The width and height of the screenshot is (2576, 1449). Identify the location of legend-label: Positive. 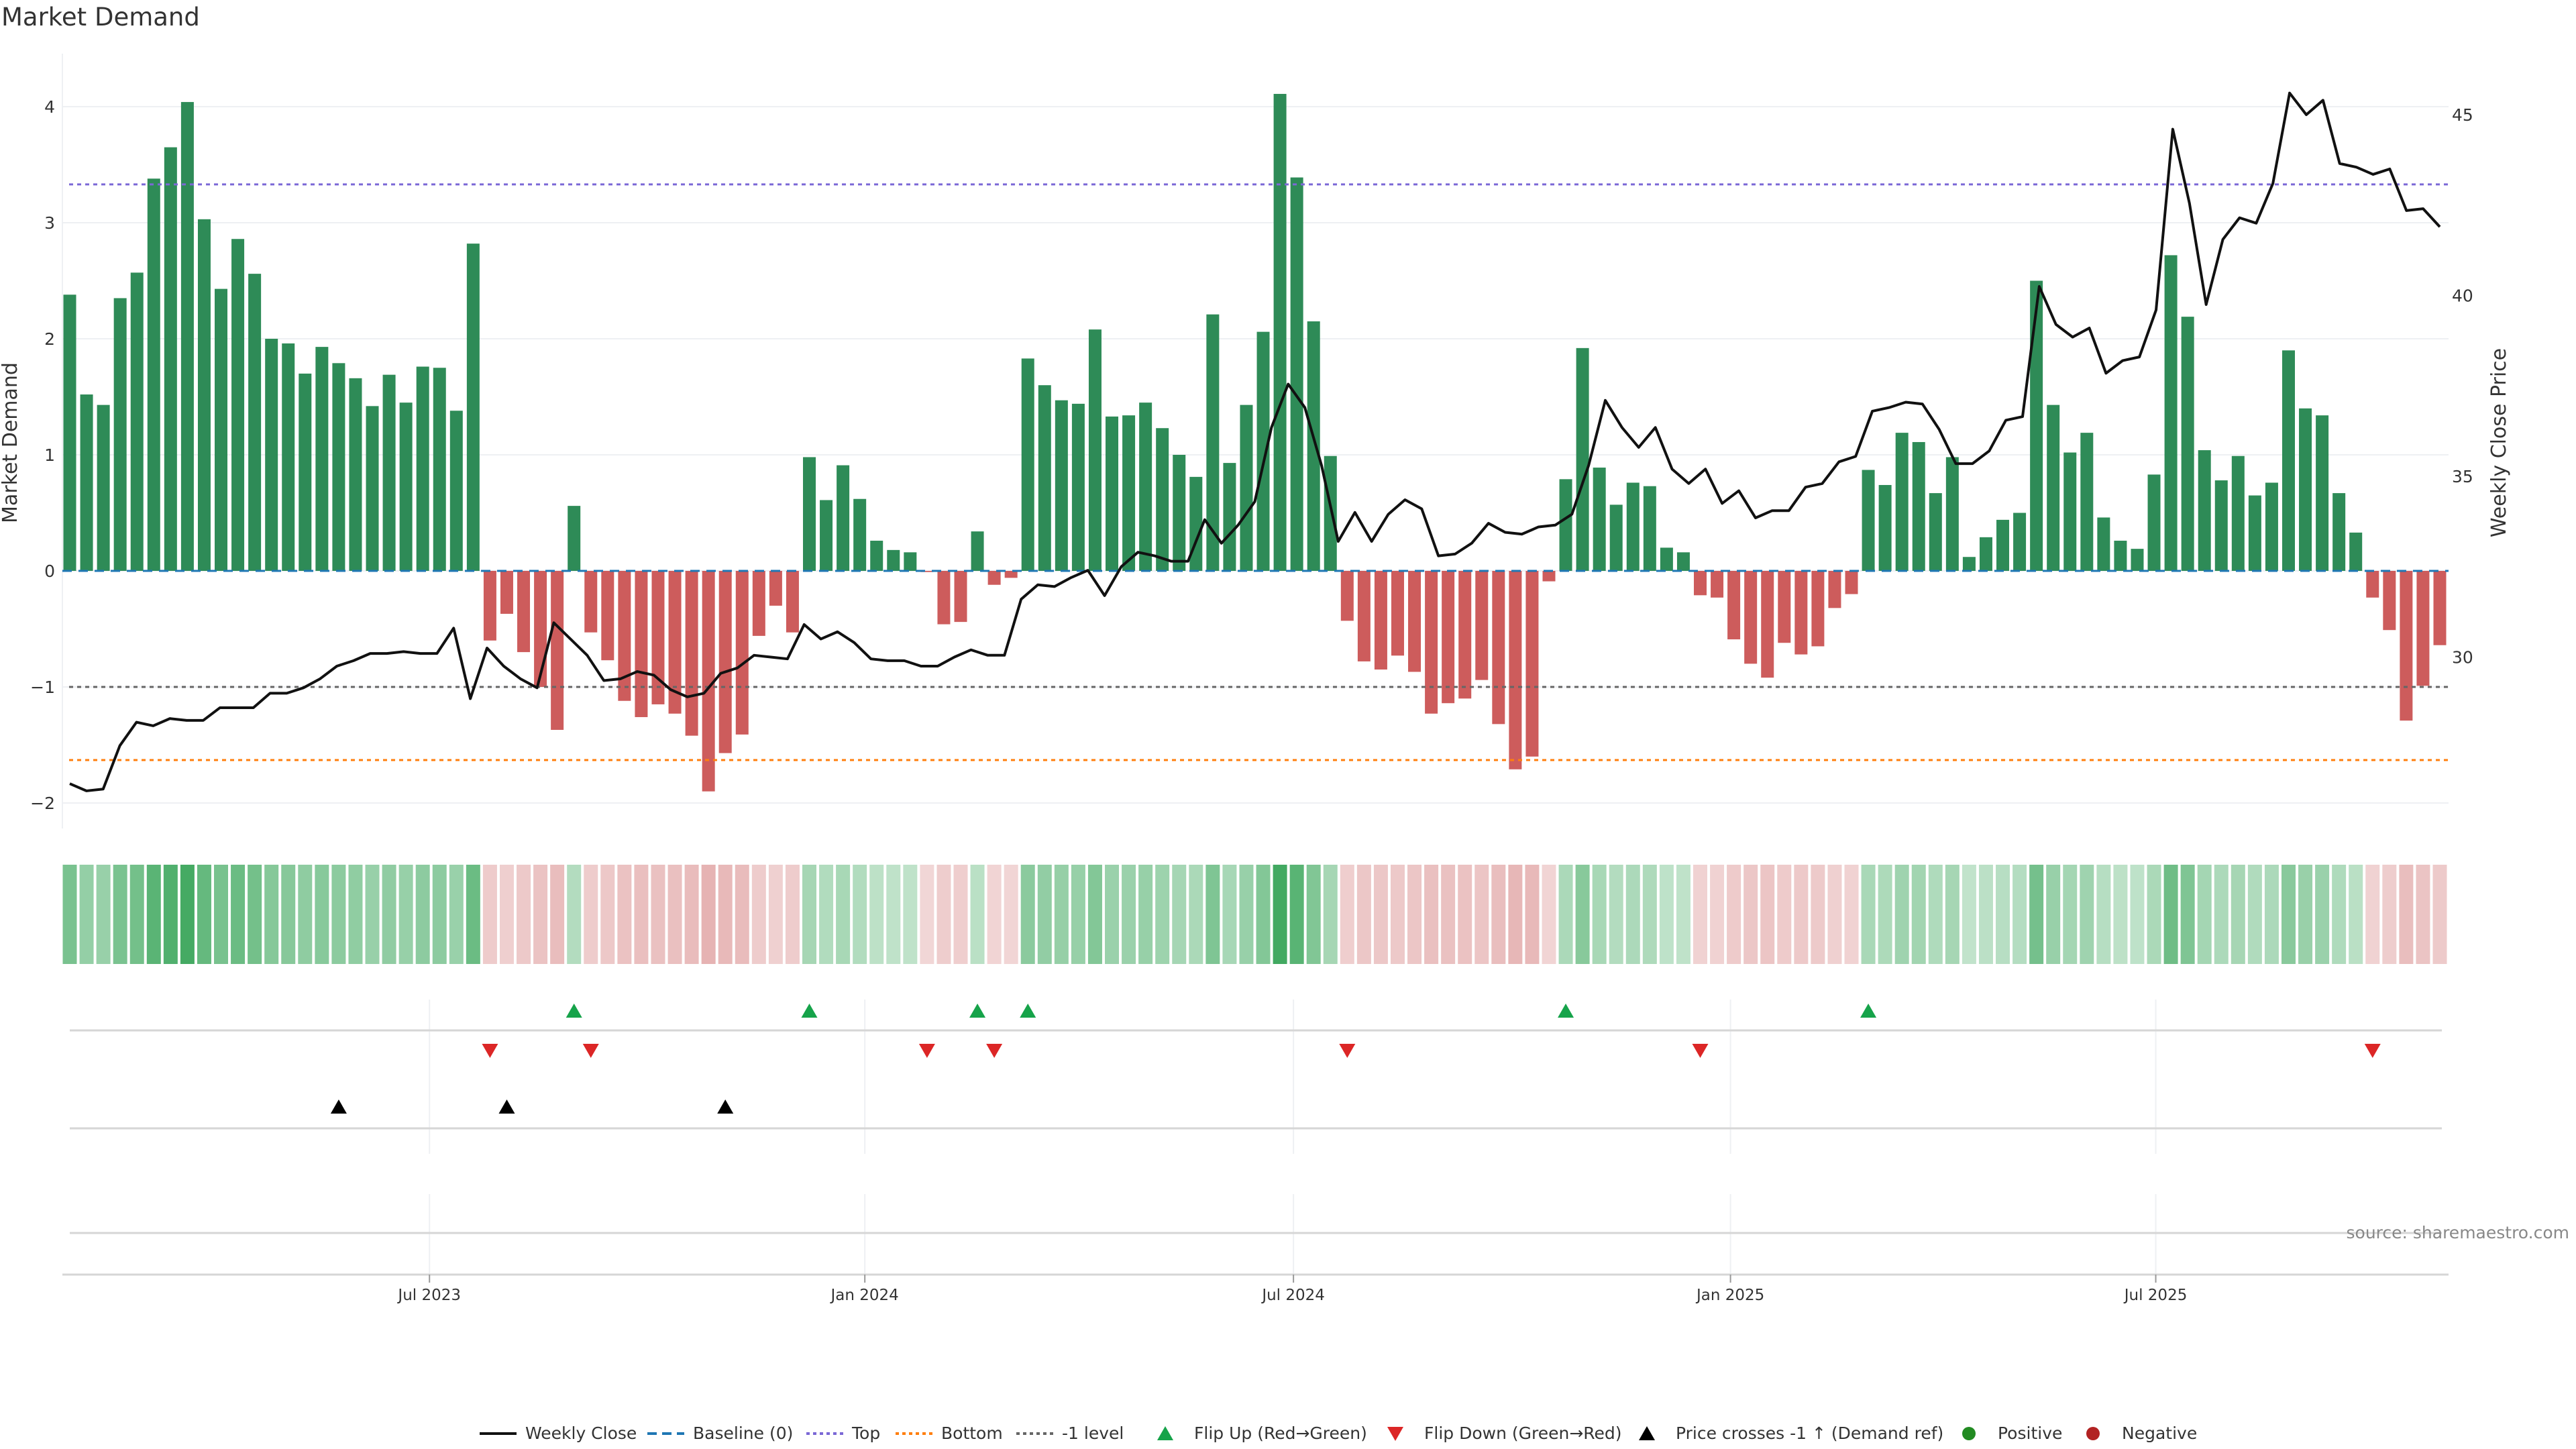
(2030, 1433).